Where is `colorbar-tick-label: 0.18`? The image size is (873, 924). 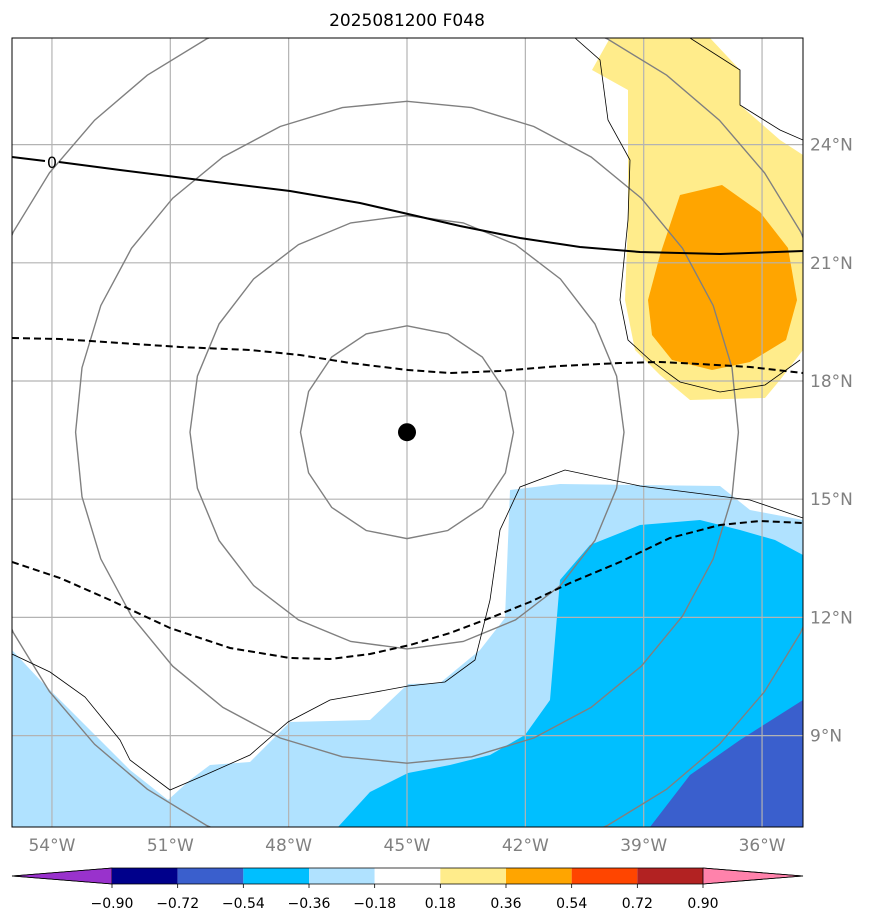
colorbar-tick-label: 0.18 is located at coordinates (440, 904).